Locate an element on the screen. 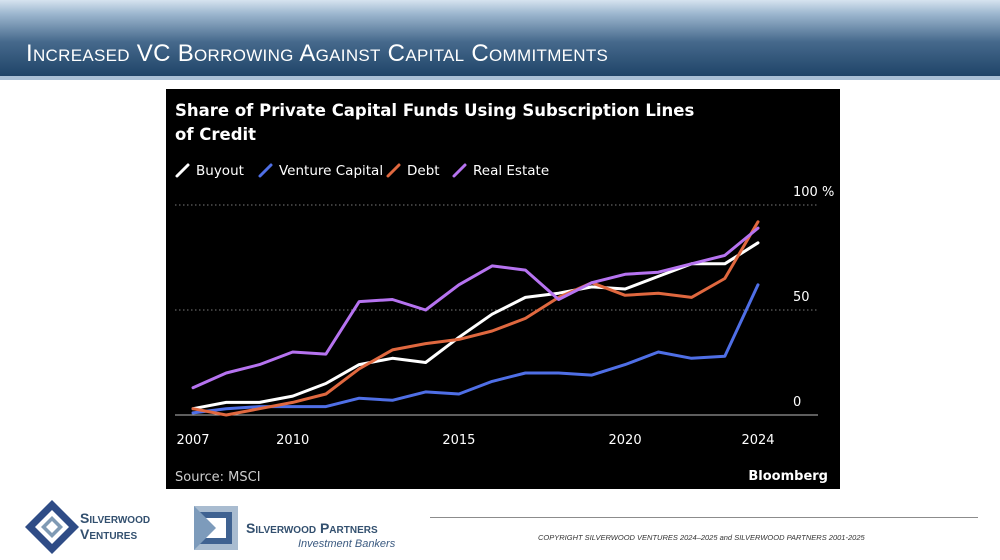 The image size is (1000, 560). banner-rule is located at coordinates (500, 78).